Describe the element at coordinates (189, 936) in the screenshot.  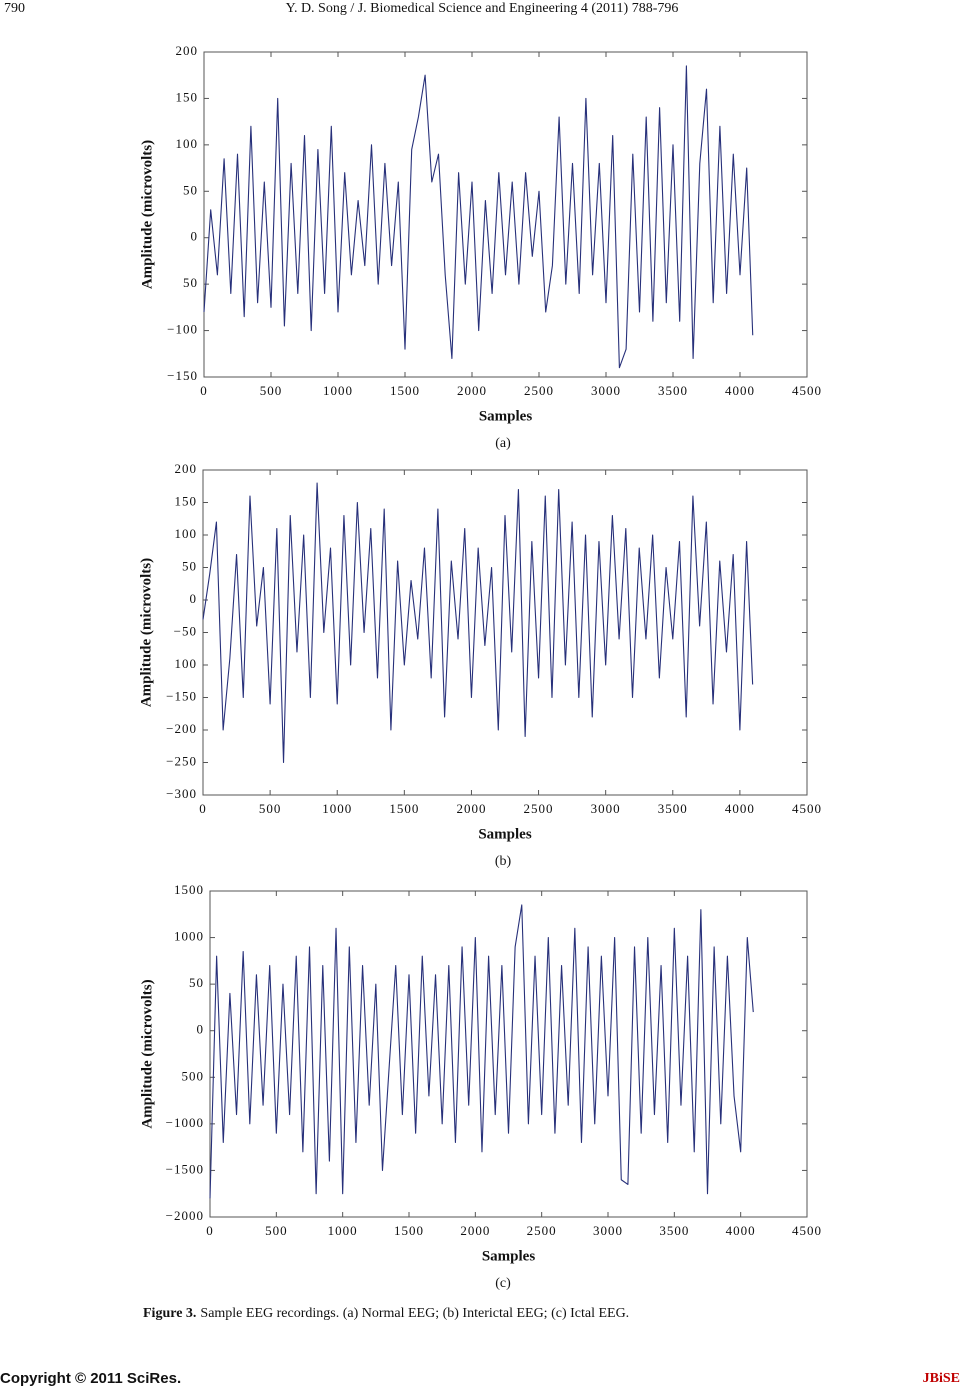
I see `y-tick-label: 1000` at that location.